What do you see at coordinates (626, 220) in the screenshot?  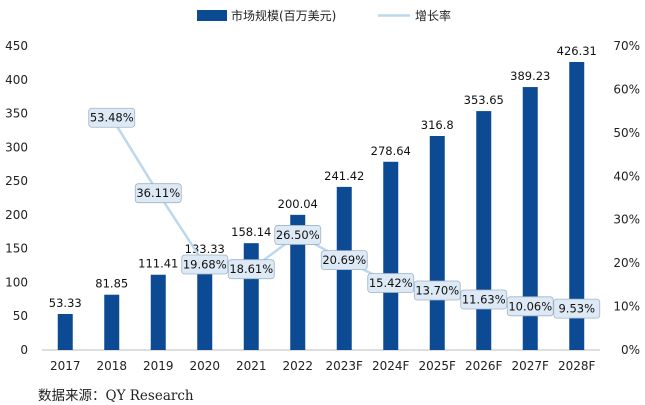 I see `right-y-tick-label: 30%` at bounding box center [626, 220].